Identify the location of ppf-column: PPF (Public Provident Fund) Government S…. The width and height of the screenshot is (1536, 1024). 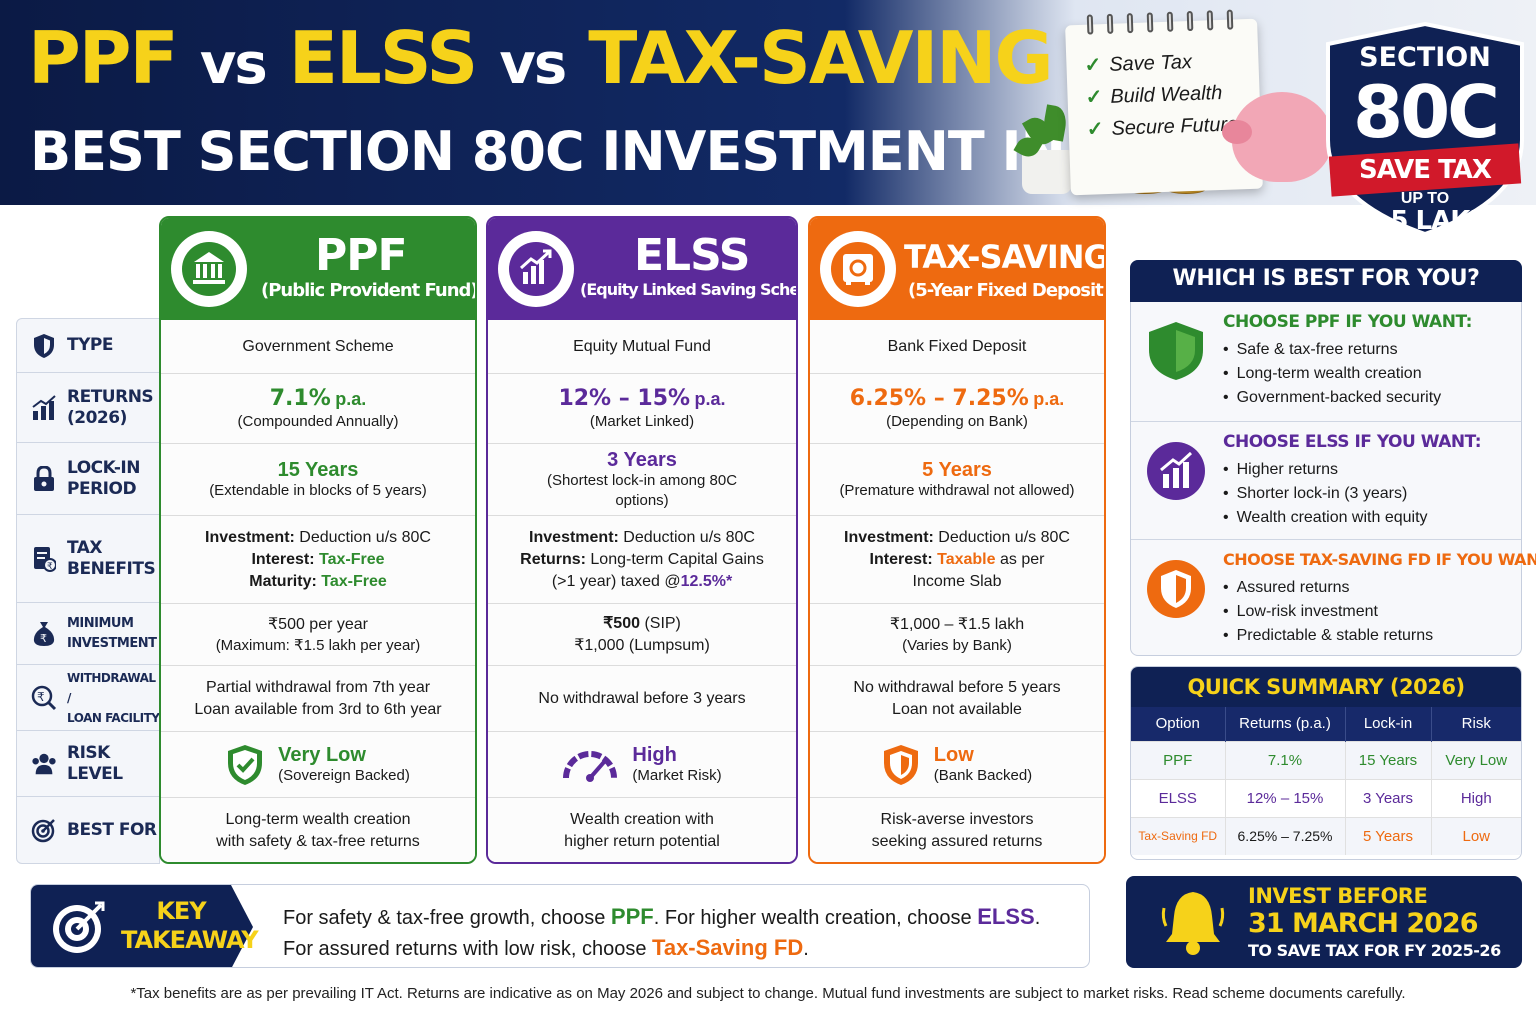
(318, 540).